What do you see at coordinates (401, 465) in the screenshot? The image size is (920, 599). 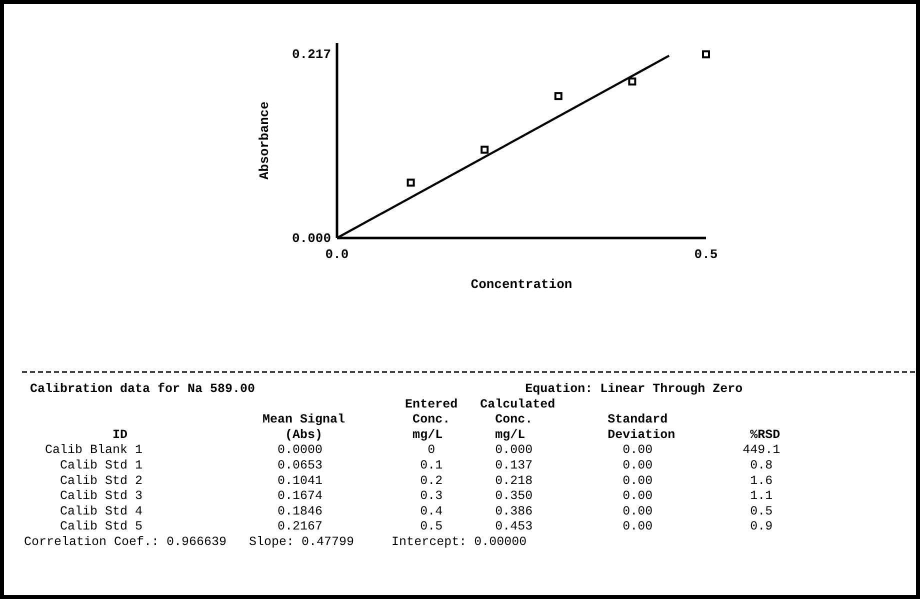 I see `text: Calib Std 1 0.0653 0.1 0.137 0.00 0.8` at bounding box center [401, 465].